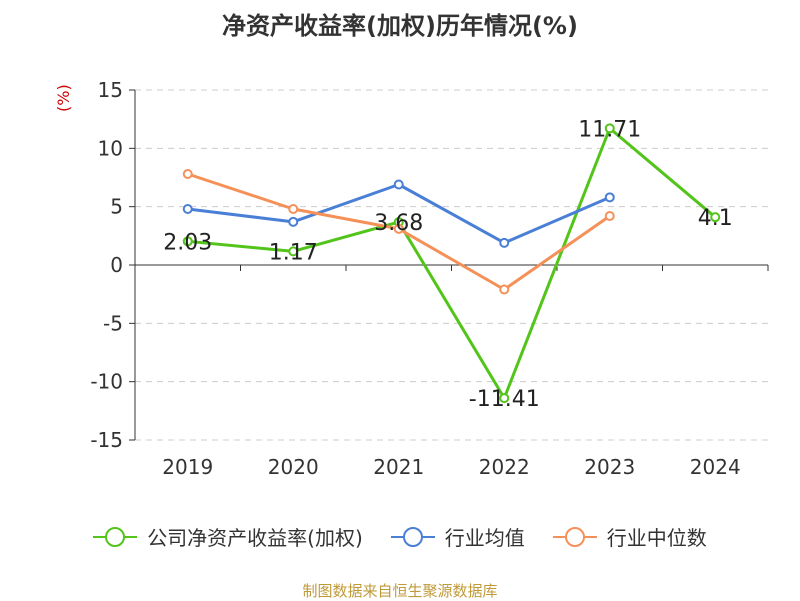  I want to click on data-label: -11.41, so click(504, 399).